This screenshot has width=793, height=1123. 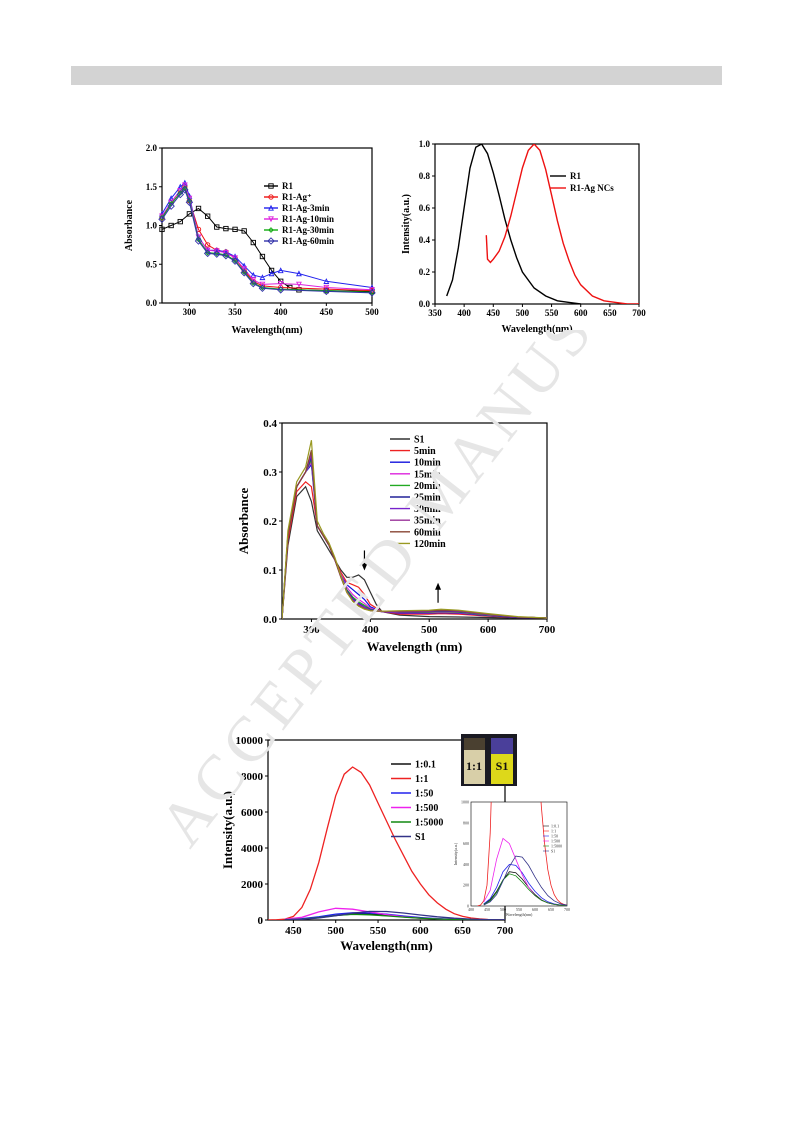 What do you see at coordinates (427, 486) in the screenshot?
I see `legend-label: 20min` at bounding box center [427, 486].